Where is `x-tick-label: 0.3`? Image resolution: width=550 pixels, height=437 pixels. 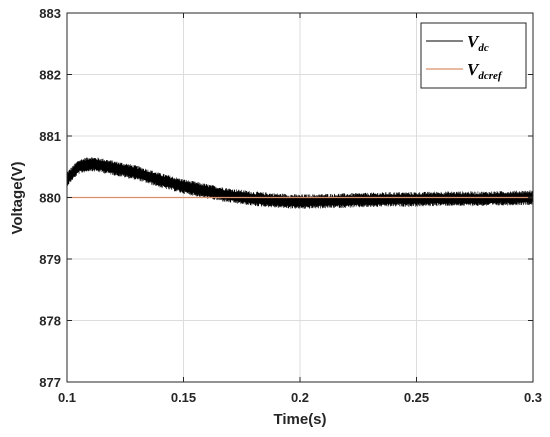
x-tick-label: 0.3 is located at coordinates (533, 397).